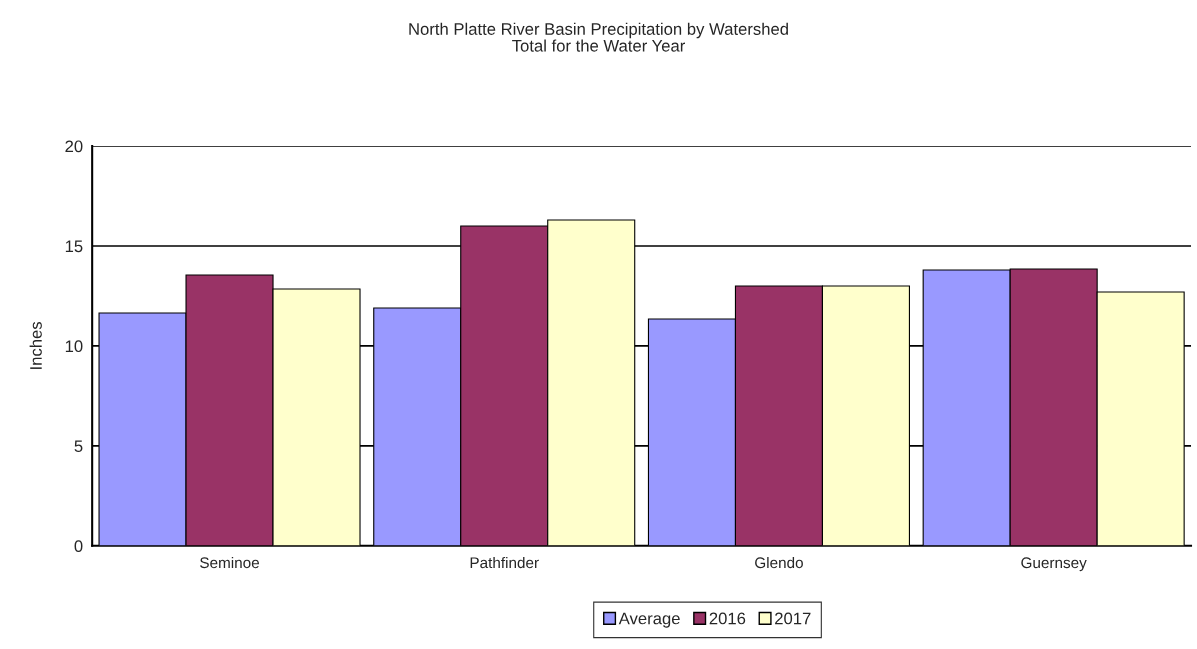  Describe the element at coordinates (793, 618) in the screenshot. I see `legend-label: 2017` at that location.